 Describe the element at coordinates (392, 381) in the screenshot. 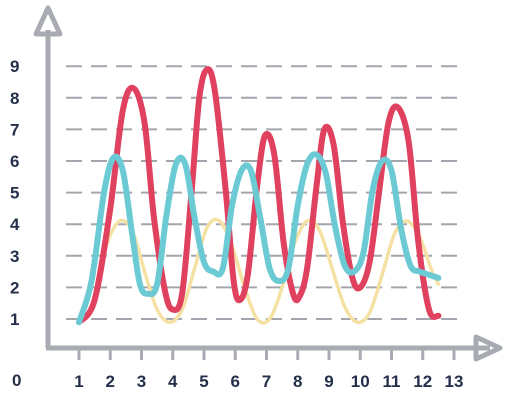

I see `x-tick-label-11: 11` at that location.